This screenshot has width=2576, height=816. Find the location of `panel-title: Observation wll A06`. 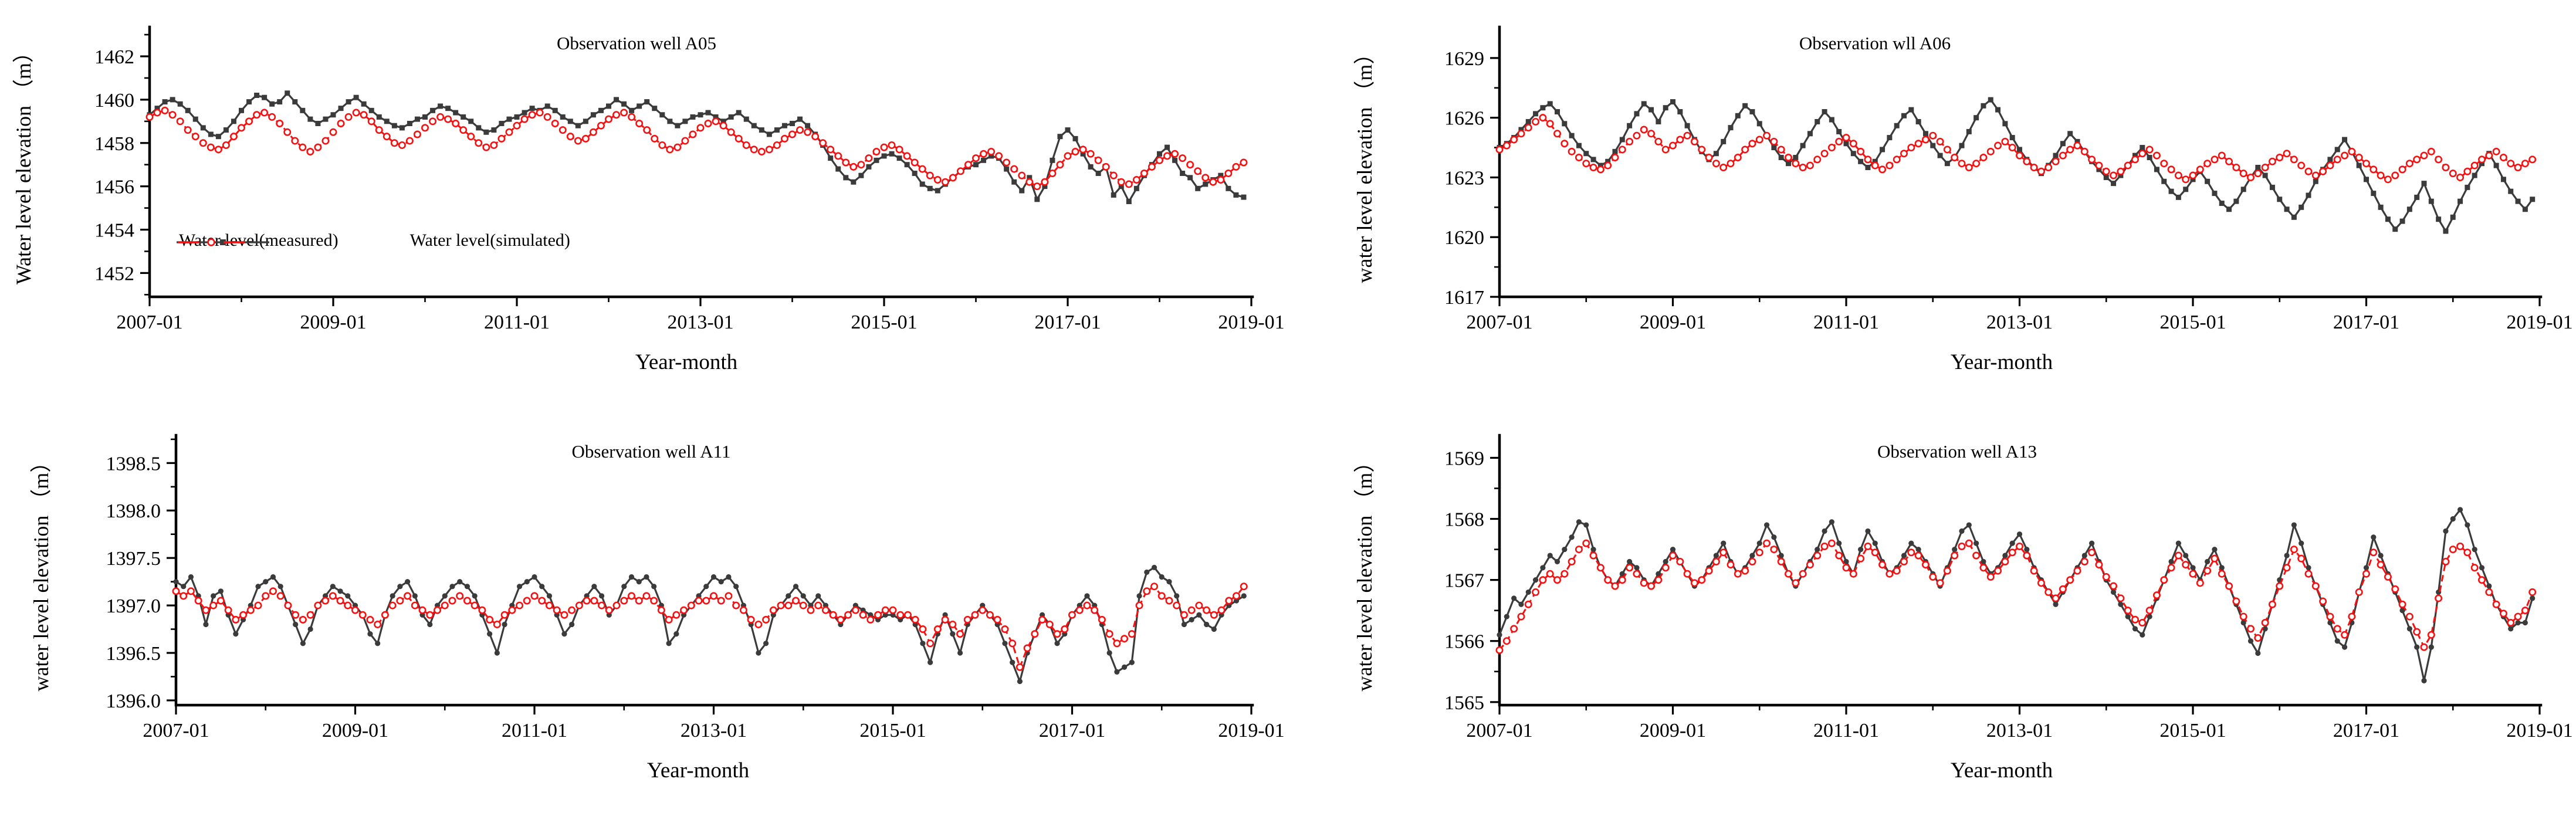

panel-title: Observation wll A06 is located at coordinates (1875, 43).